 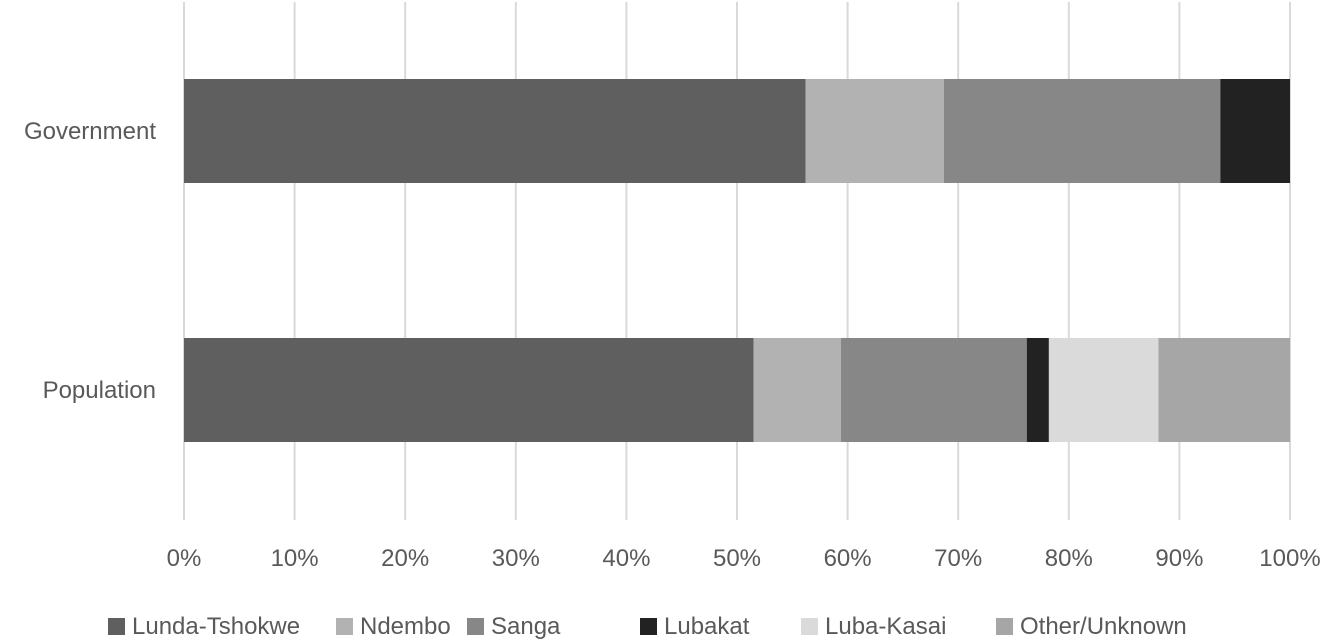 What do you see at coordinates (216, 626) in the screenshot?
I see `legend-label-lunda-tshokwe: Lunda-Tshokwe` at bounding box center [216, 626].